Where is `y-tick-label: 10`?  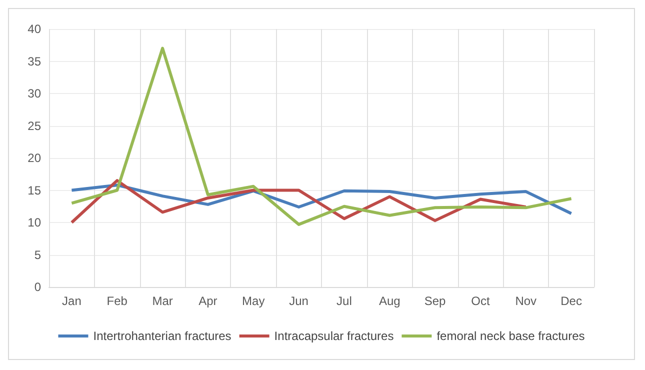
y-tick-label: 10 is located at coordinates (35, 223).